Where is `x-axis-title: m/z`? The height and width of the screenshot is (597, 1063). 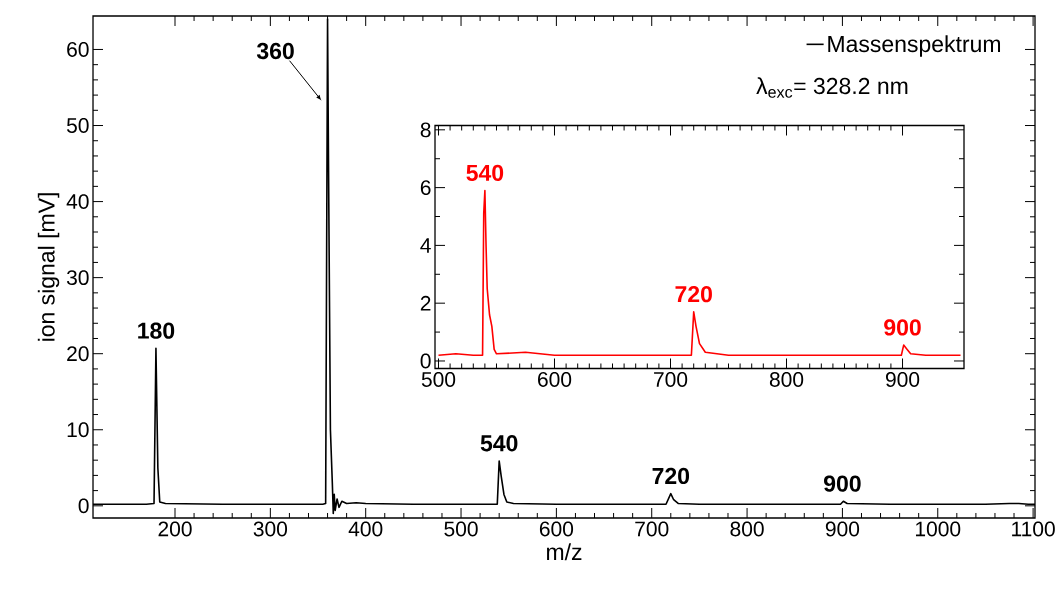
x-axis-title: m/z is located at coordinates (564, 552).